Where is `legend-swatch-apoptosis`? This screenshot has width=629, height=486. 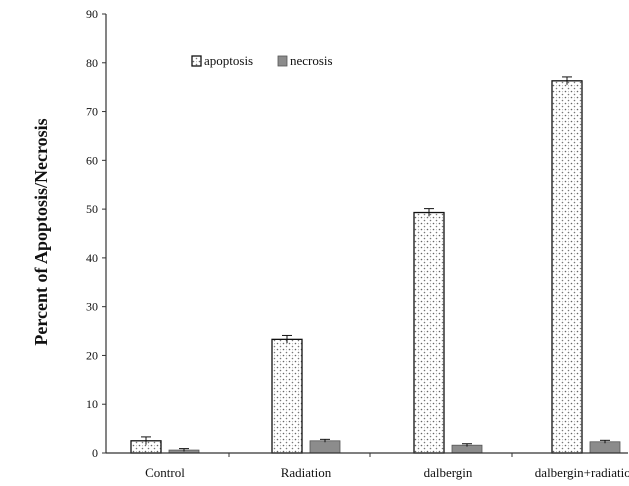 legend-swatch-apoptosis is located at coordinates (196, 61).